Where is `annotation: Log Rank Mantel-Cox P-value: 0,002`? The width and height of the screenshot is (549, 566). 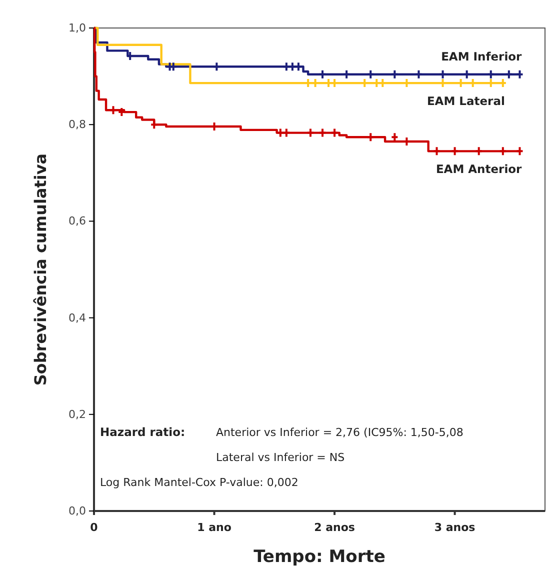 annotation: Log Rank Mantel-Cox P-value: 0,002 is located at coordinates (199, 482).